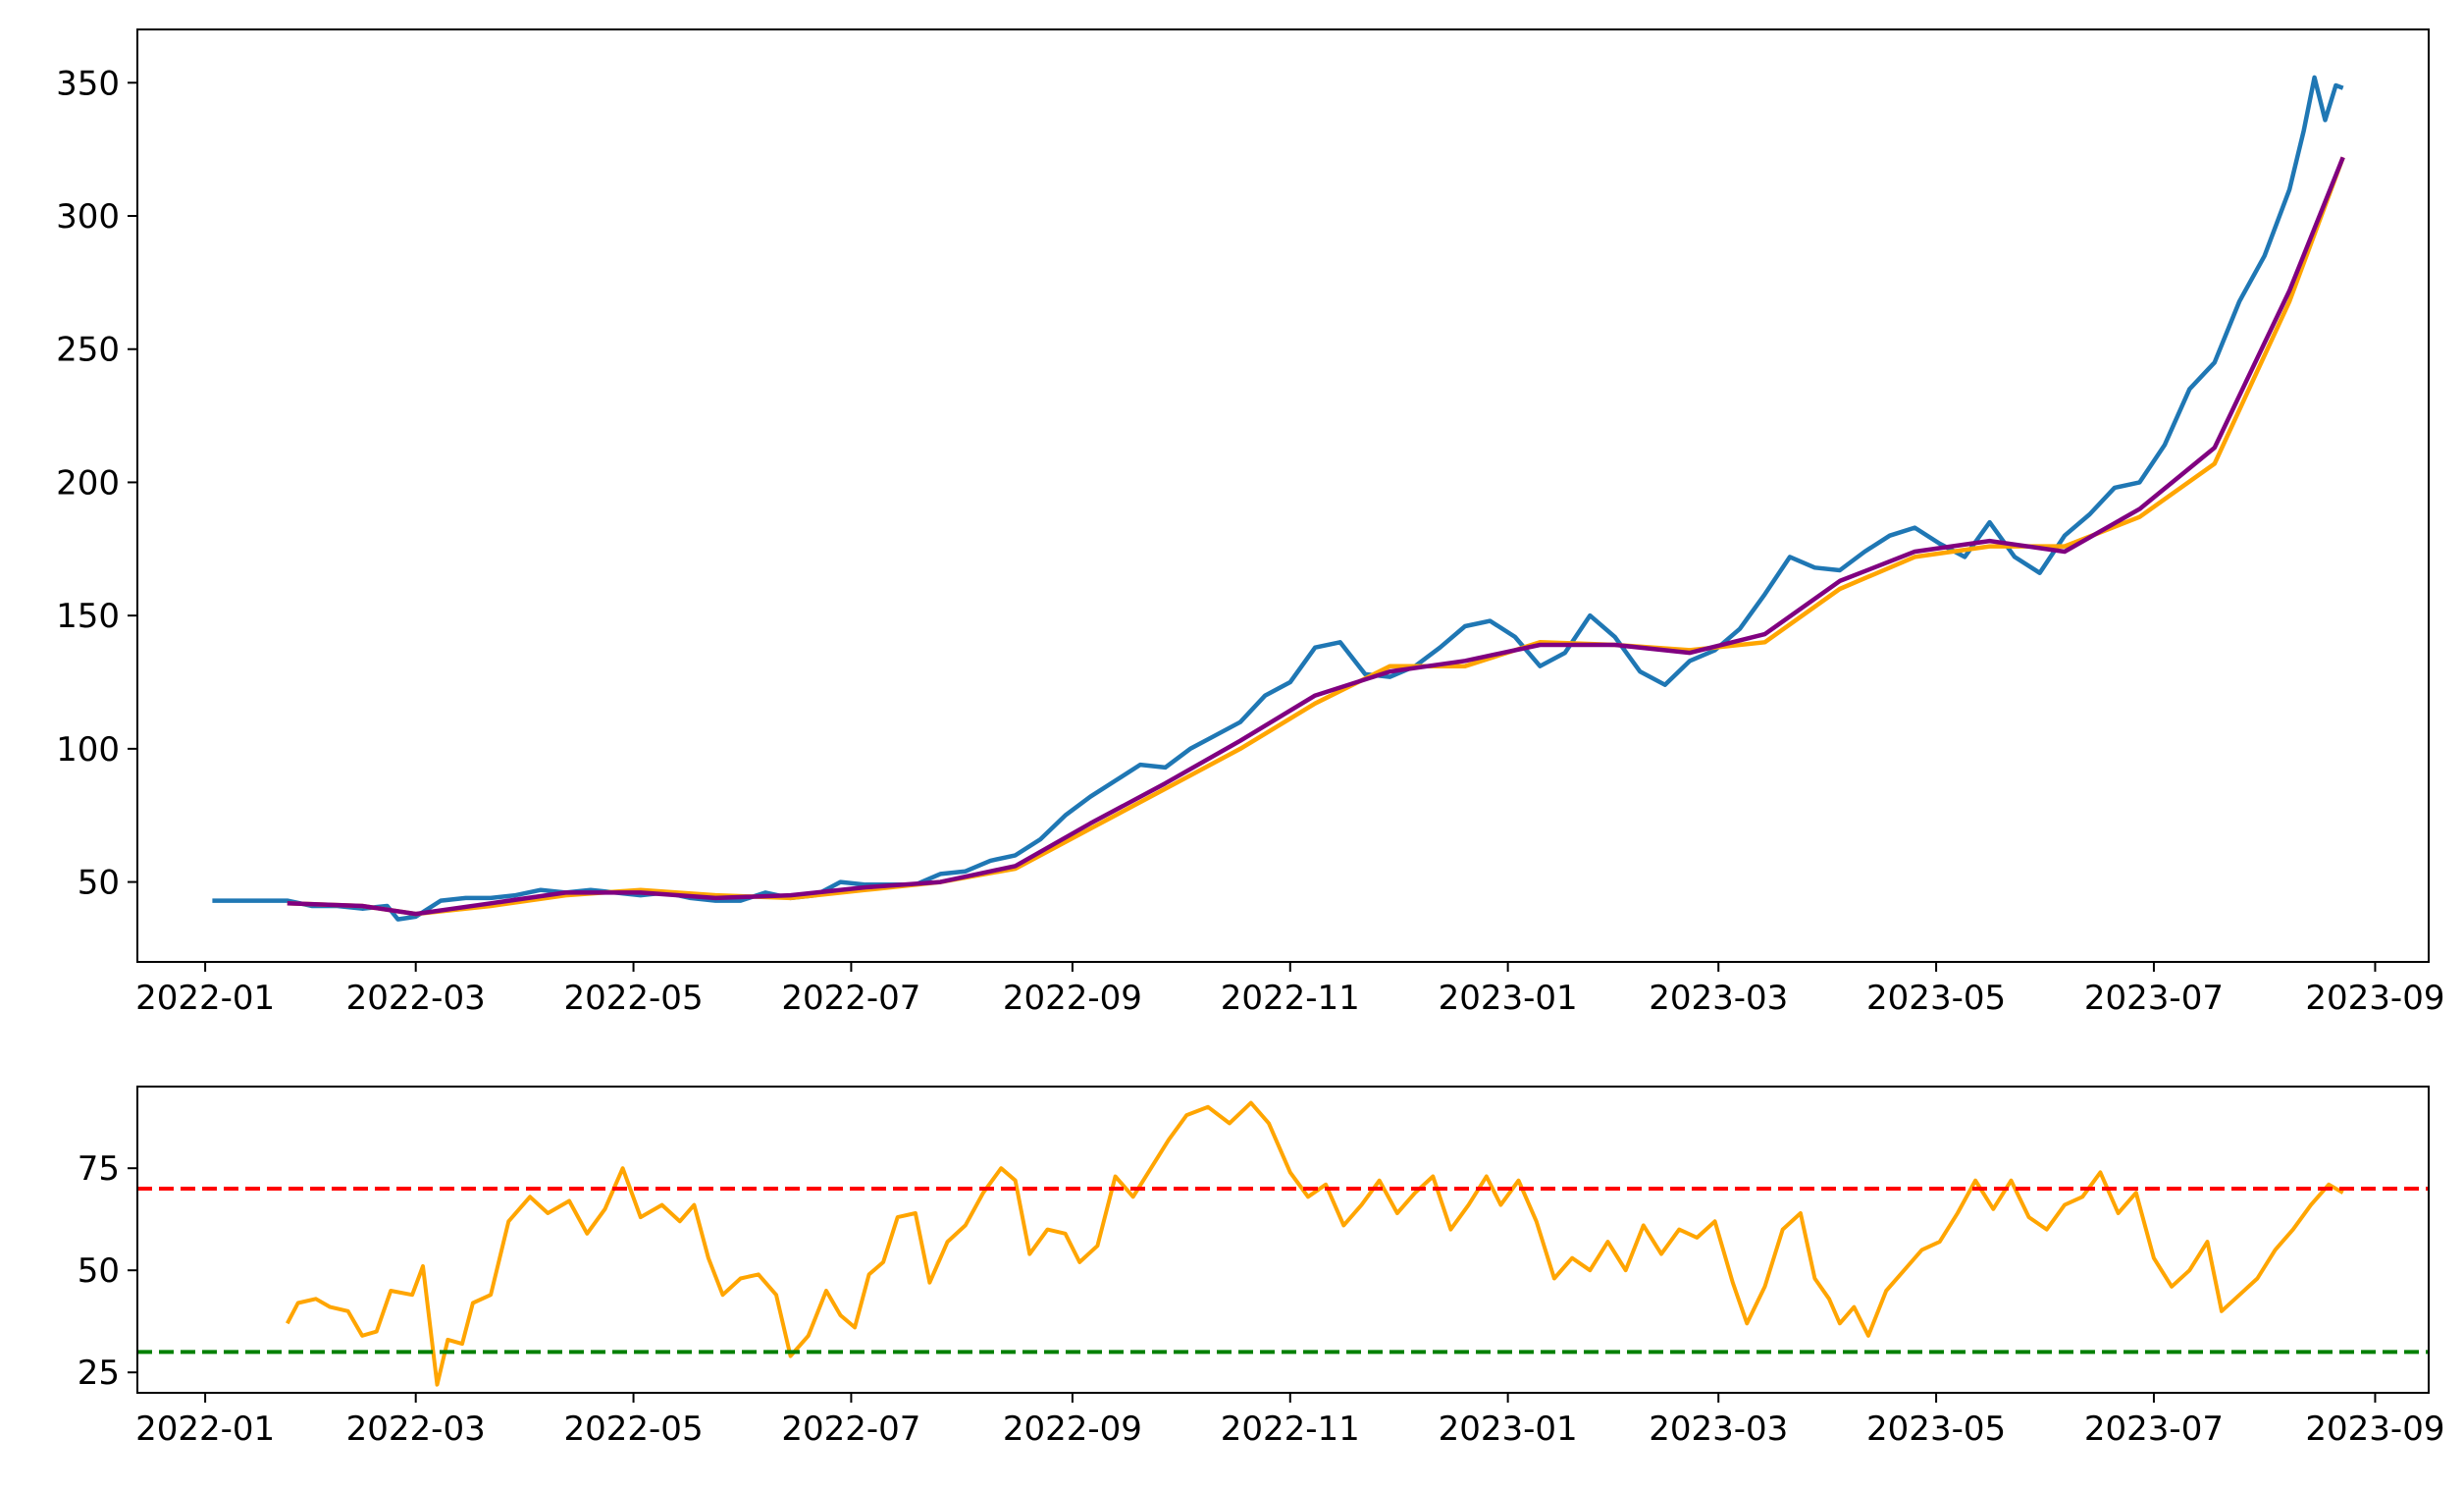 Image resolution: width=2464 pixels, height=1489 pixels. I want to click on y-tick-label: 75, so click(99, 1169).